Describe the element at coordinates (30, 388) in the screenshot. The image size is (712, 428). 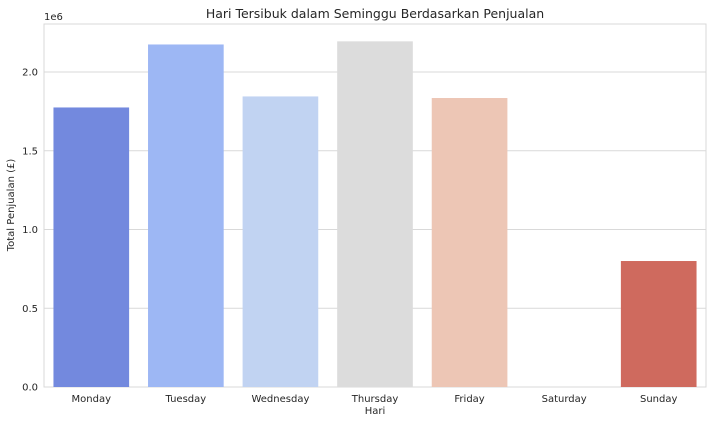
I see `y-tick-label: 0.0` at that location.